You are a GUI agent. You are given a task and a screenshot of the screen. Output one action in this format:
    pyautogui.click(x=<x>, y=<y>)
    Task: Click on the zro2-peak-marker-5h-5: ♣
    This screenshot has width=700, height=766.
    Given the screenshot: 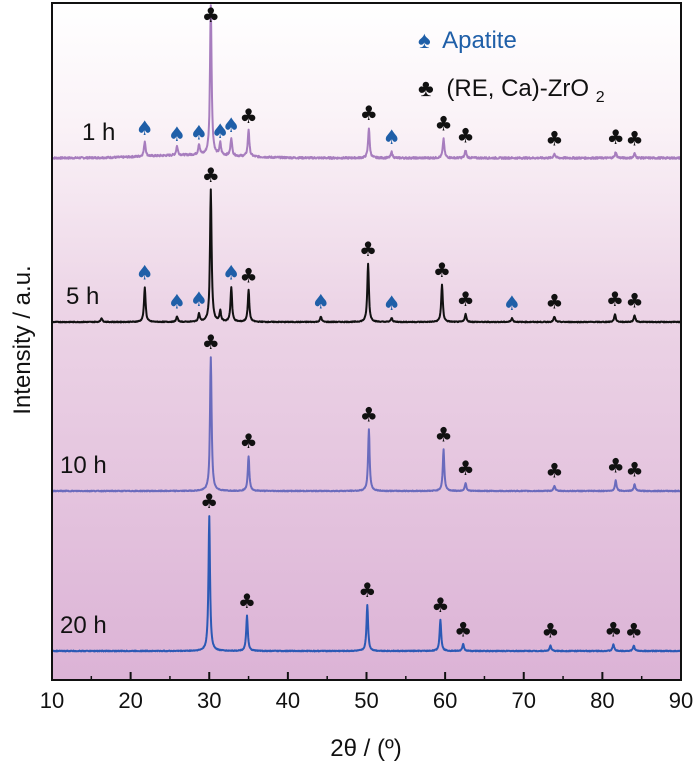 What is the action you would take?
    pyautogui.click(x=554, y=302)
    